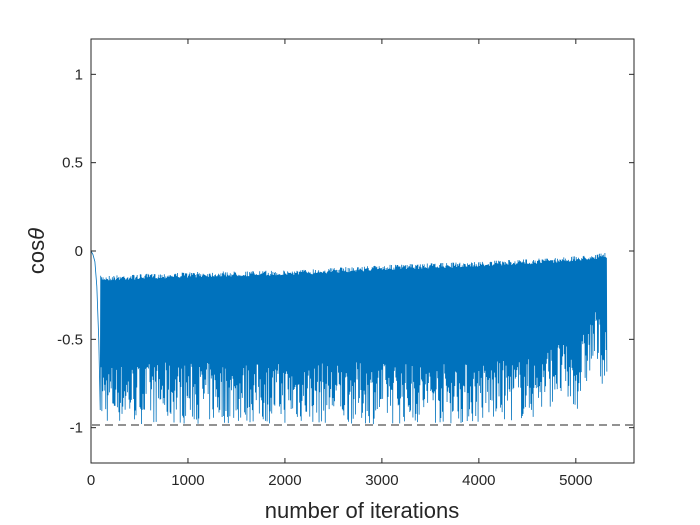 The image size is (700, 525). I want to click on x-tick-label: 1000, so click(187, 480).